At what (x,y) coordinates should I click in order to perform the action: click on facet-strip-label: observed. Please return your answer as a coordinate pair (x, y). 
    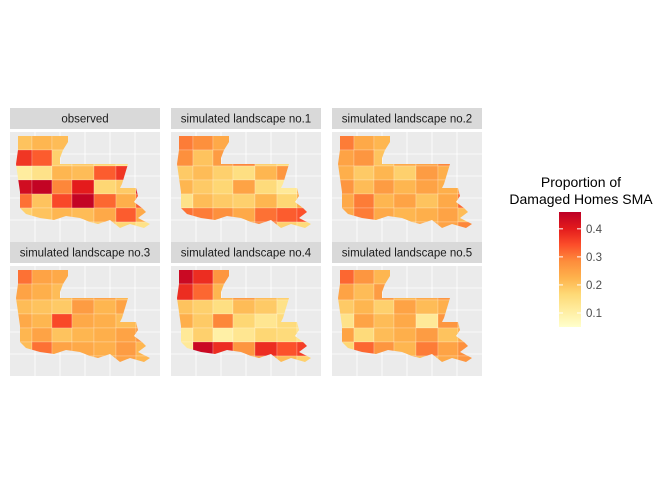
    Looking at the image, I should click on (84, 120).